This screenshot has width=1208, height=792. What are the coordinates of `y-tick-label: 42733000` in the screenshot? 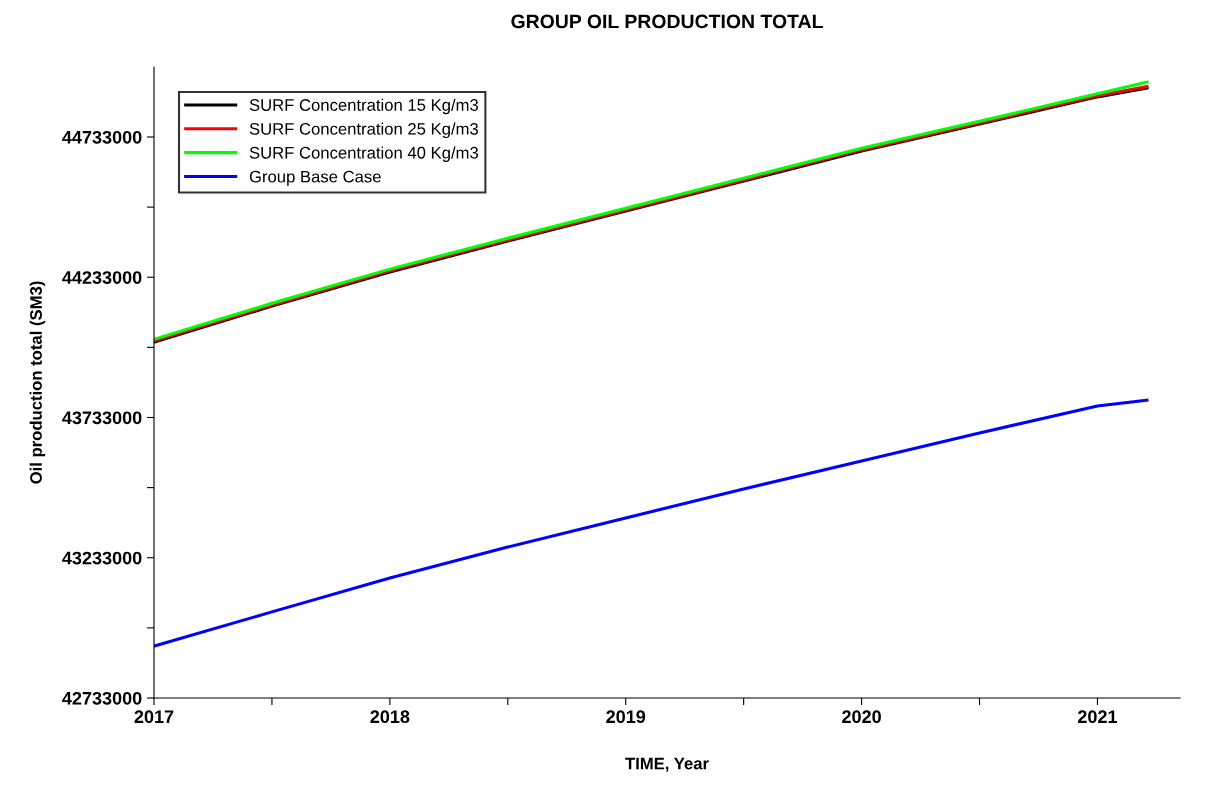 It's located at (102, 698).